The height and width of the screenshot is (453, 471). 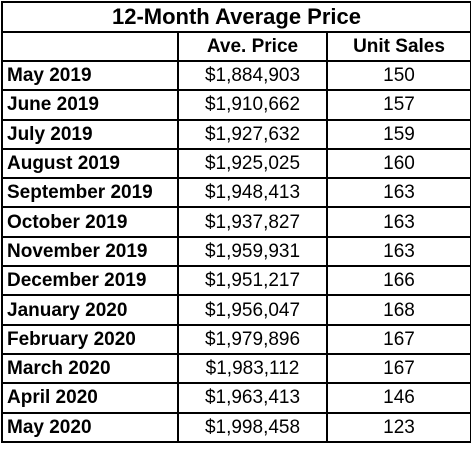 I want to click on price-cell: $1,959,931, so click(x=252, y=251).